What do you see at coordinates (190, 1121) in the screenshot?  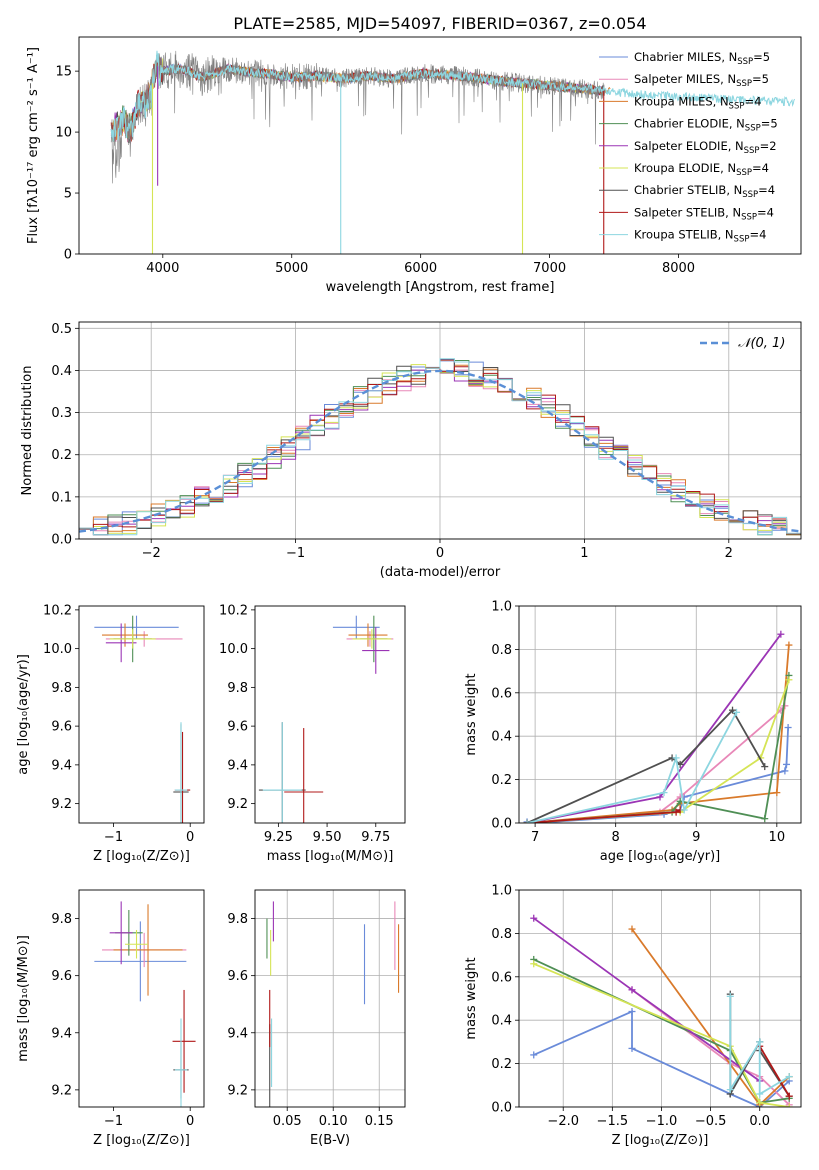 I see `x-tick-label: 0` at bounding box center [190, 1121].